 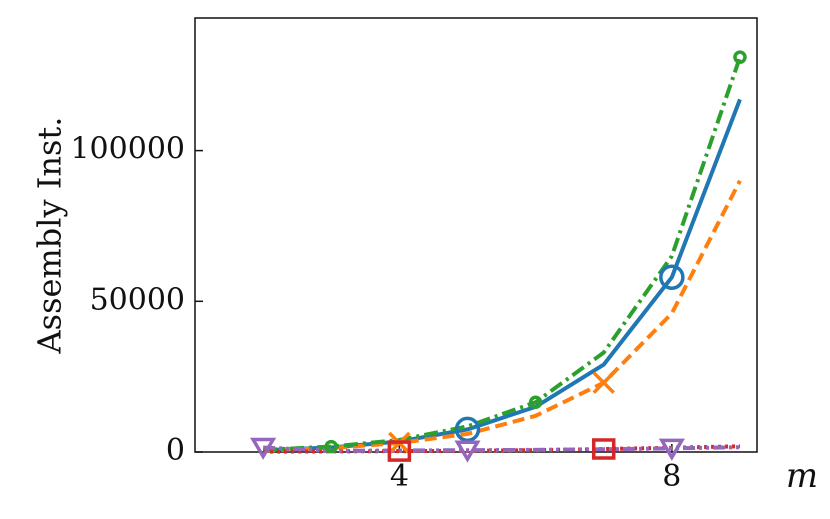 What do you see at coordinates (137, 299) in the screenshot?
I see `y-tick-label: 50000` at bounding box center [137, 299].